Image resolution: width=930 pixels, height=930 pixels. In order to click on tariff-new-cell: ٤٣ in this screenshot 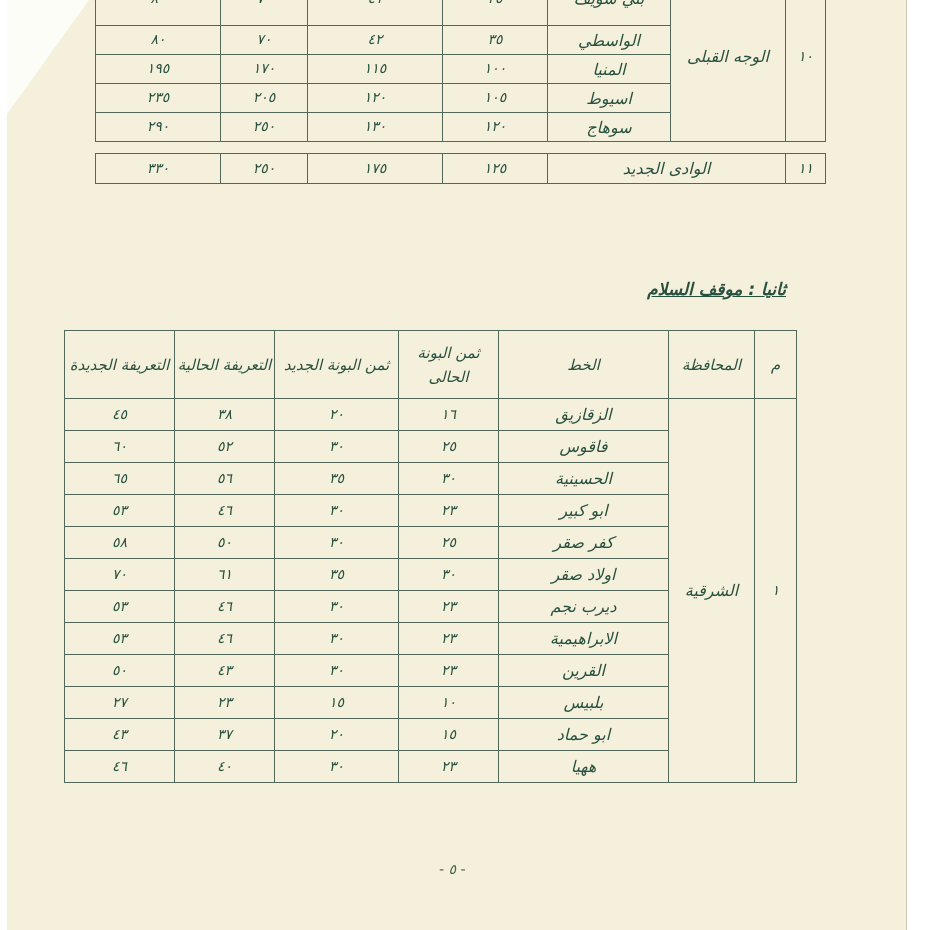, I will do `click(119, 734)`.